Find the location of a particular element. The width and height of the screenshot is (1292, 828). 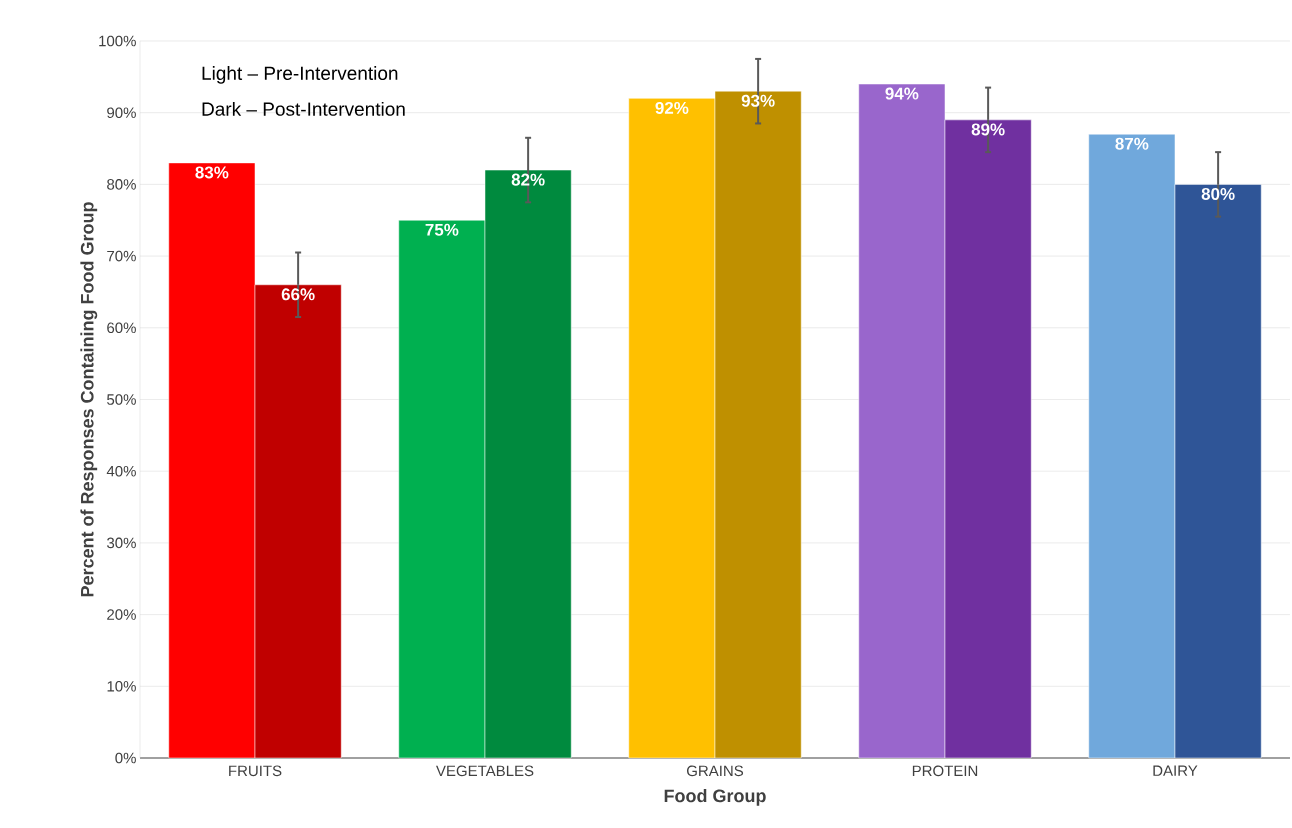

data-label: 87% is located at coordinates (1132, 143).